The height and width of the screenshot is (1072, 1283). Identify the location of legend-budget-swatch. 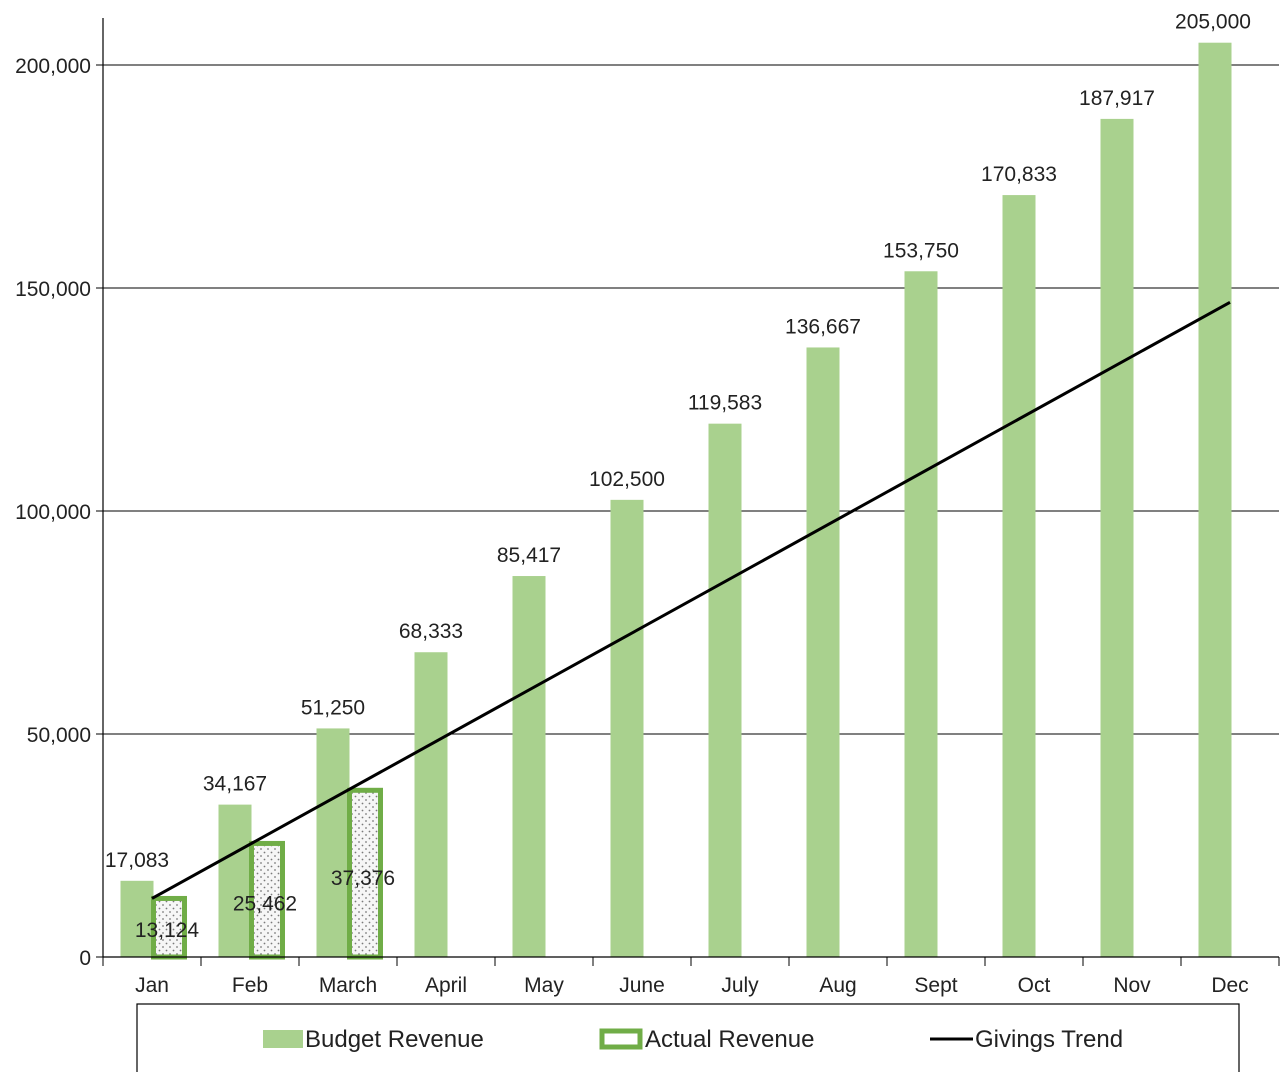
(283, 1039).